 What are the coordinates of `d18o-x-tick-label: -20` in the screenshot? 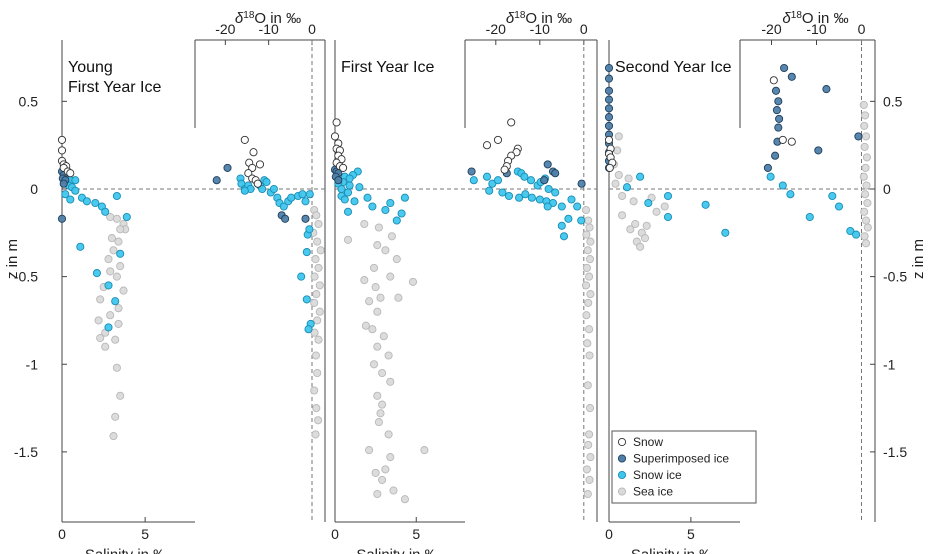 It's located at (771, 29).